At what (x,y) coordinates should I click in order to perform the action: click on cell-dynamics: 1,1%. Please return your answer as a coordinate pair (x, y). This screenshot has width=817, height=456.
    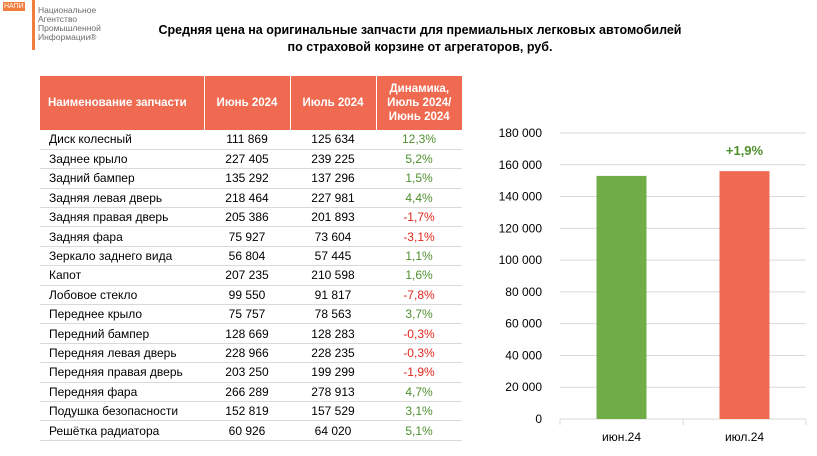
    Looking at the image, I should click on (419, 256).